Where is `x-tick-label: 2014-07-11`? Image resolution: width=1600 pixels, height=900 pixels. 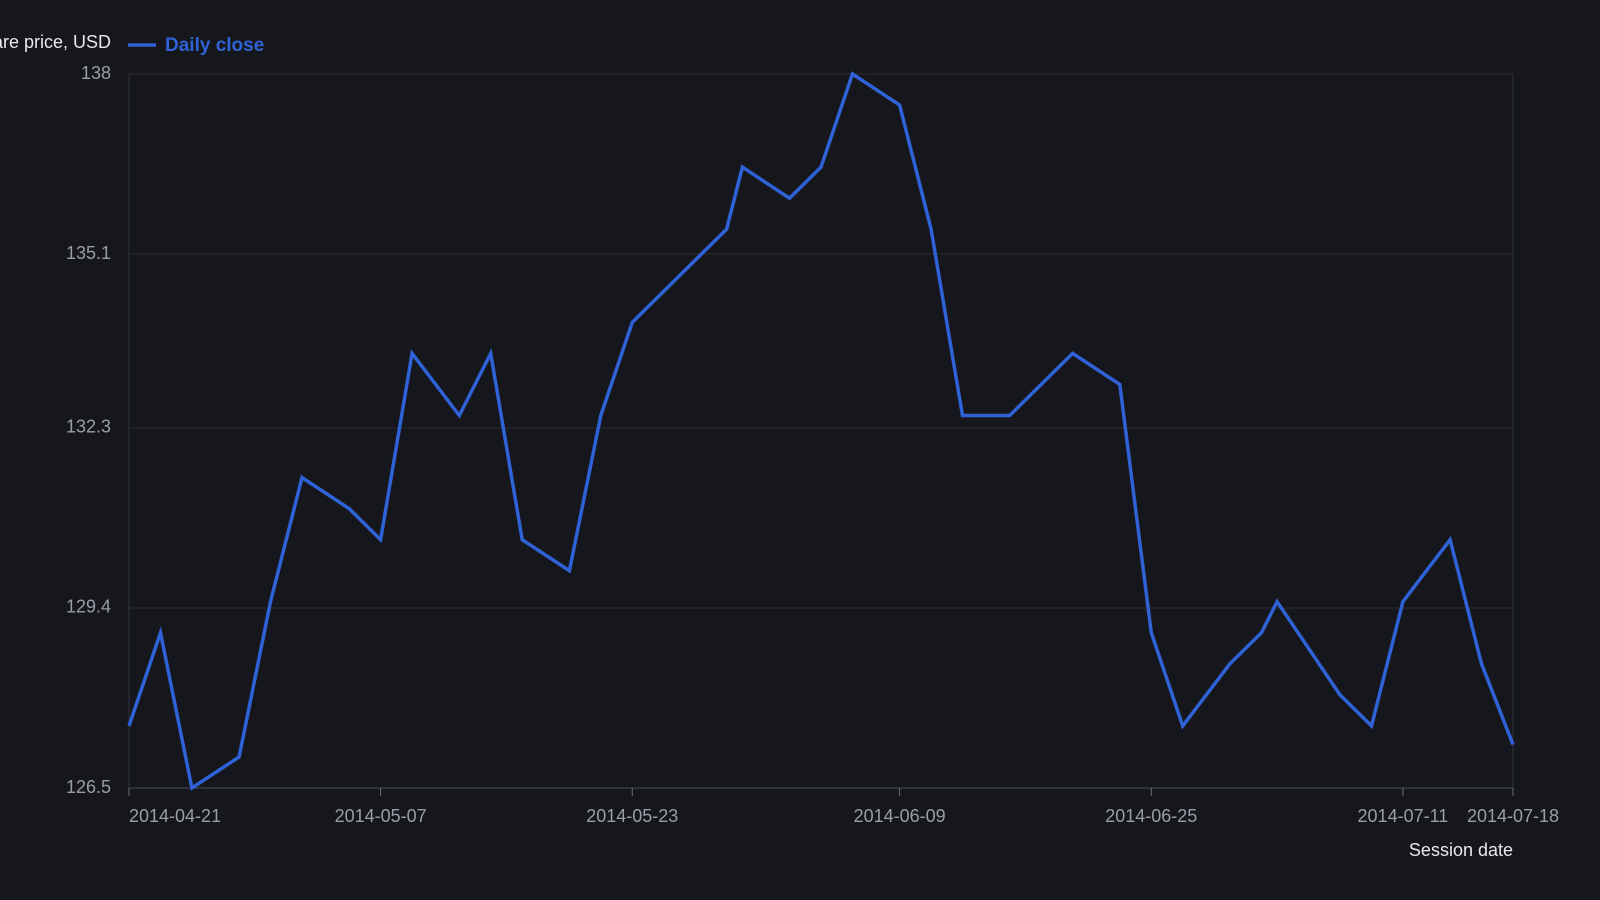 x-tick-label: 2014-07-11 is located at coordinates (1403, 816).